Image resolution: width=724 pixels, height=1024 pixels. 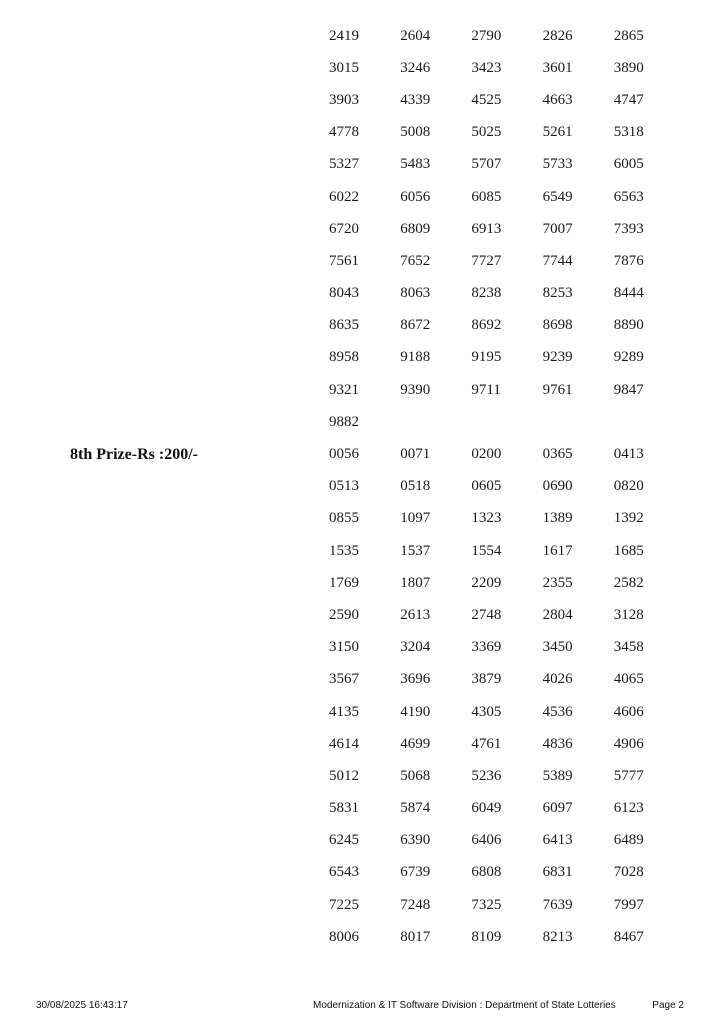 What do you see at coordinates (362, 261) in the screenshot?
I see `table-row: 7561 7652 7727 7744 7876` at bounding box center [362, 261].